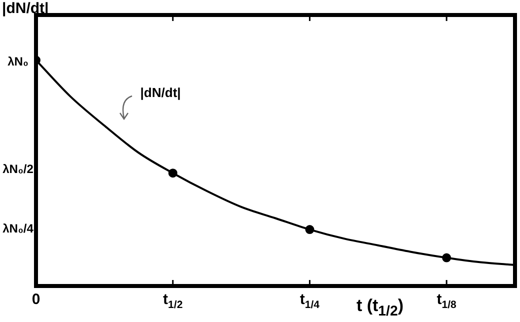  Describe the element at coordinates (36, 299) in the screenshot. I see `x-tick-label: 0` at that location.